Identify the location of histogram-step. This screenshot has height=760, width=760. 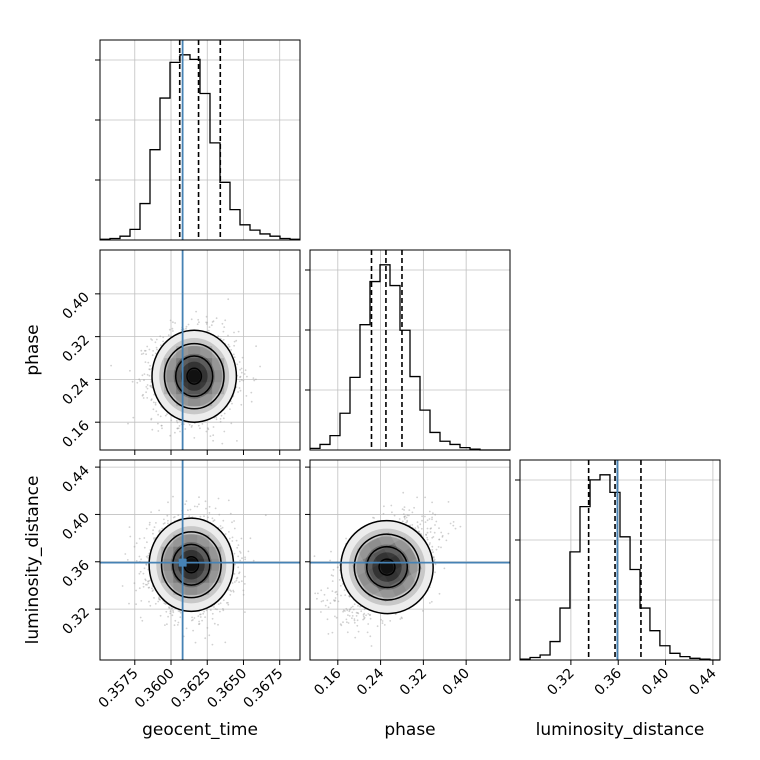
(620, 567).